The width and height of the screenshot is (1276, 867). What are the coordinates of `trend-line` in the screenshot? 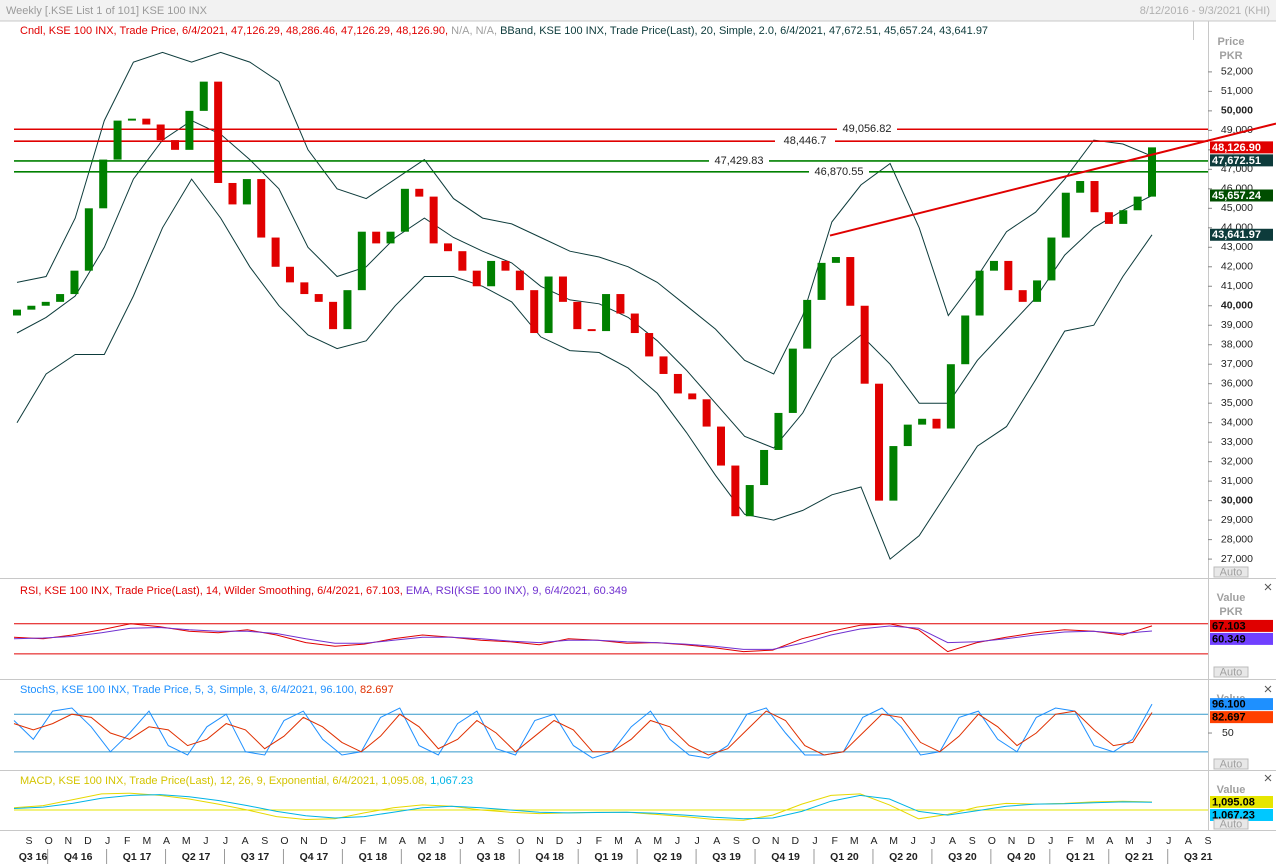 It's located at (1052, 179).